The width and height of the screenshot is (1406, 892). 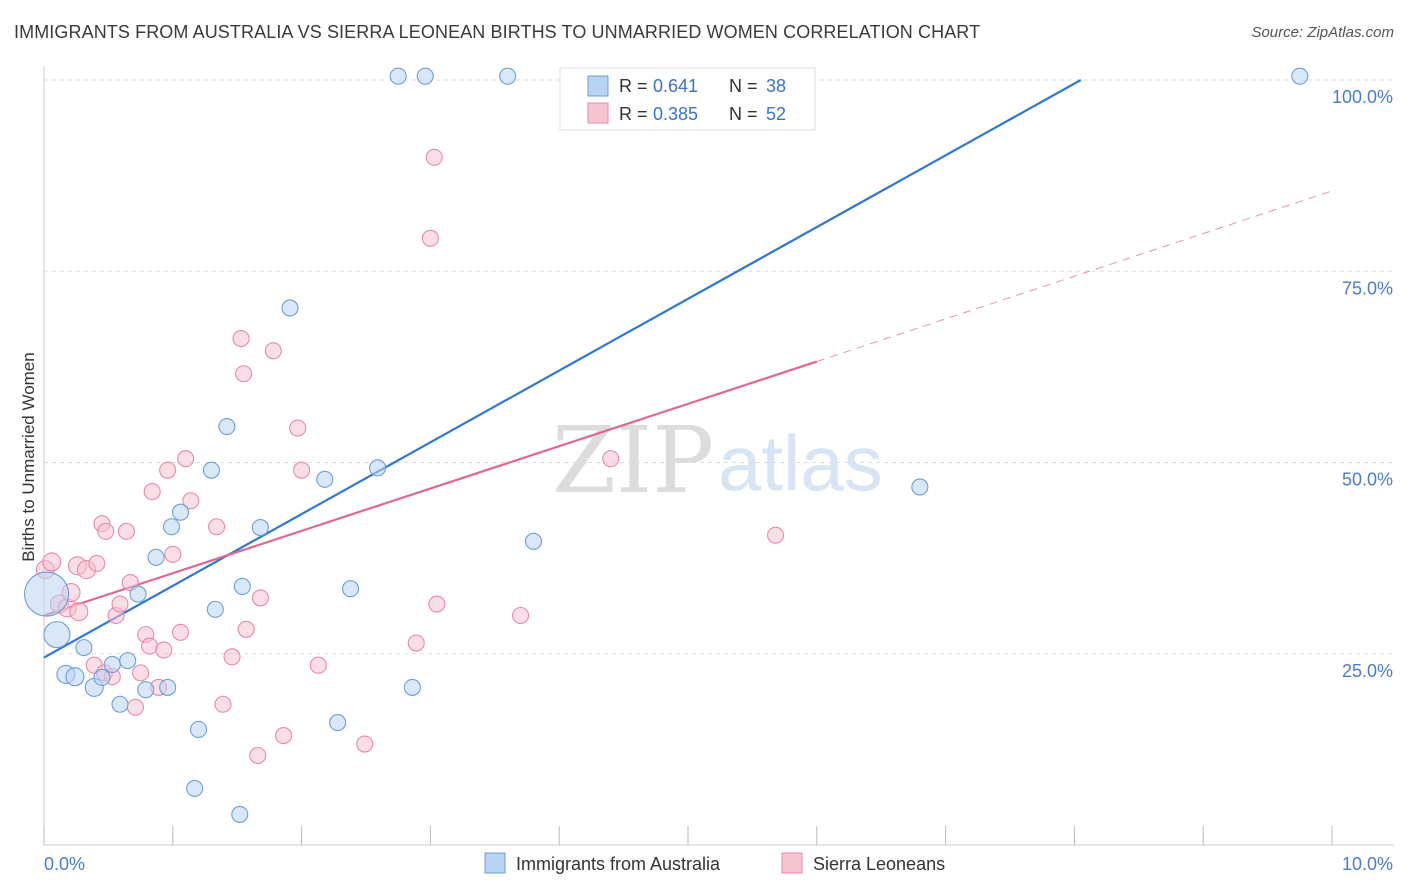 What do you see at coordinates (495, 863) in the screenshot?
I see `series-legend-swatch-blue` at bounding box center [495, 863].